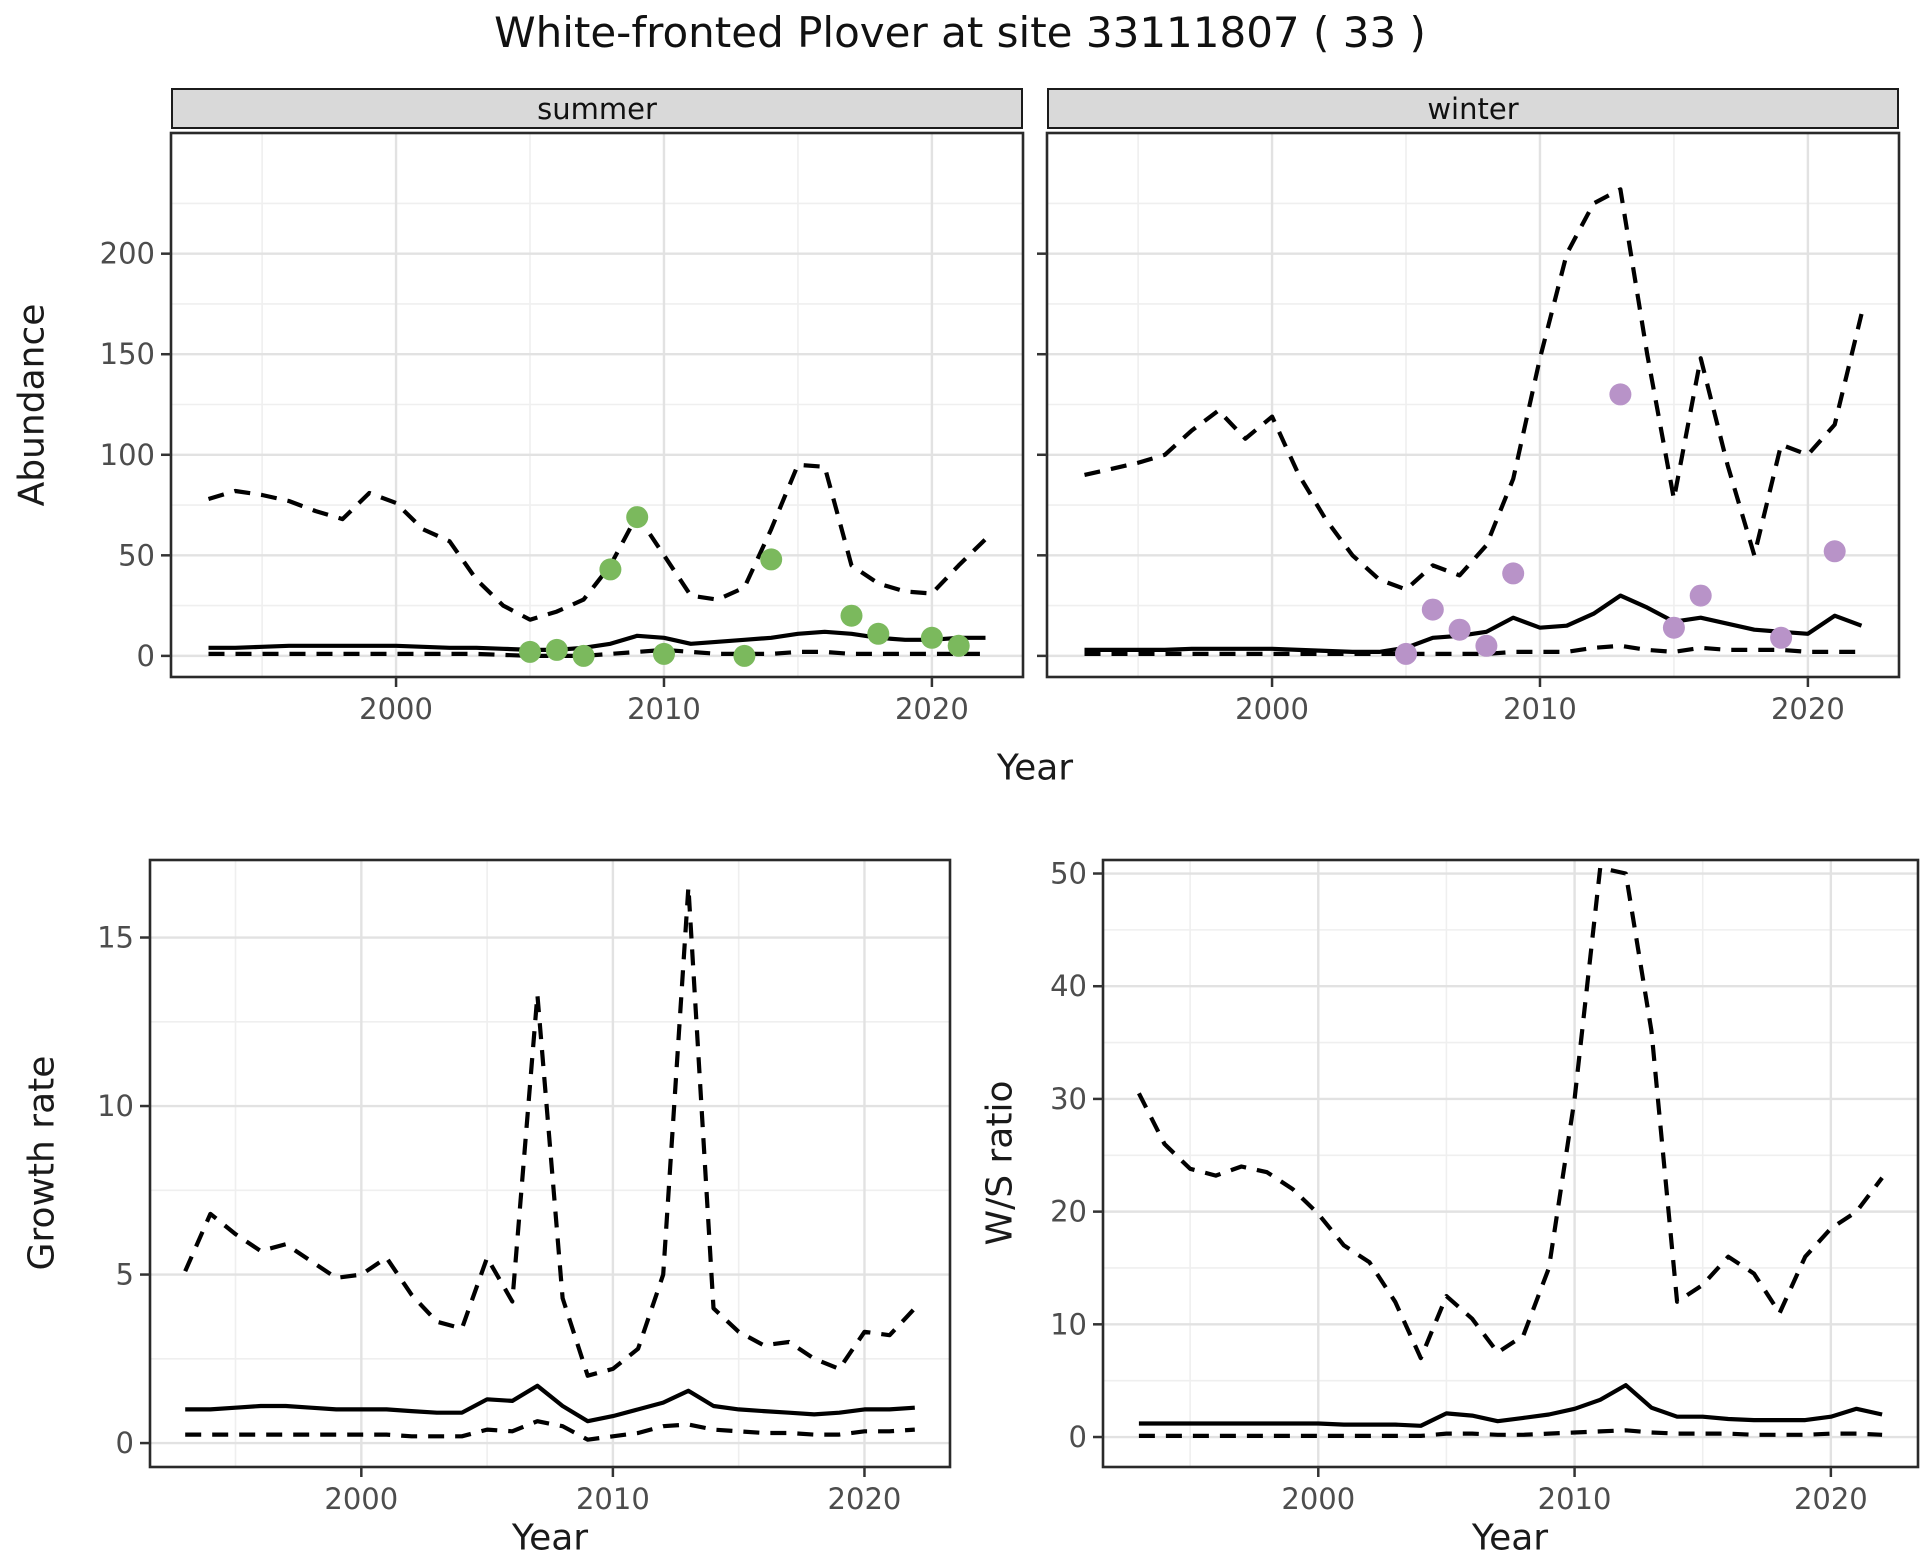 The image size is (1920, 1560). I want to click on axis-ticks: 2000 2010 2020 0 50 100 150 200, so click(534, 481).